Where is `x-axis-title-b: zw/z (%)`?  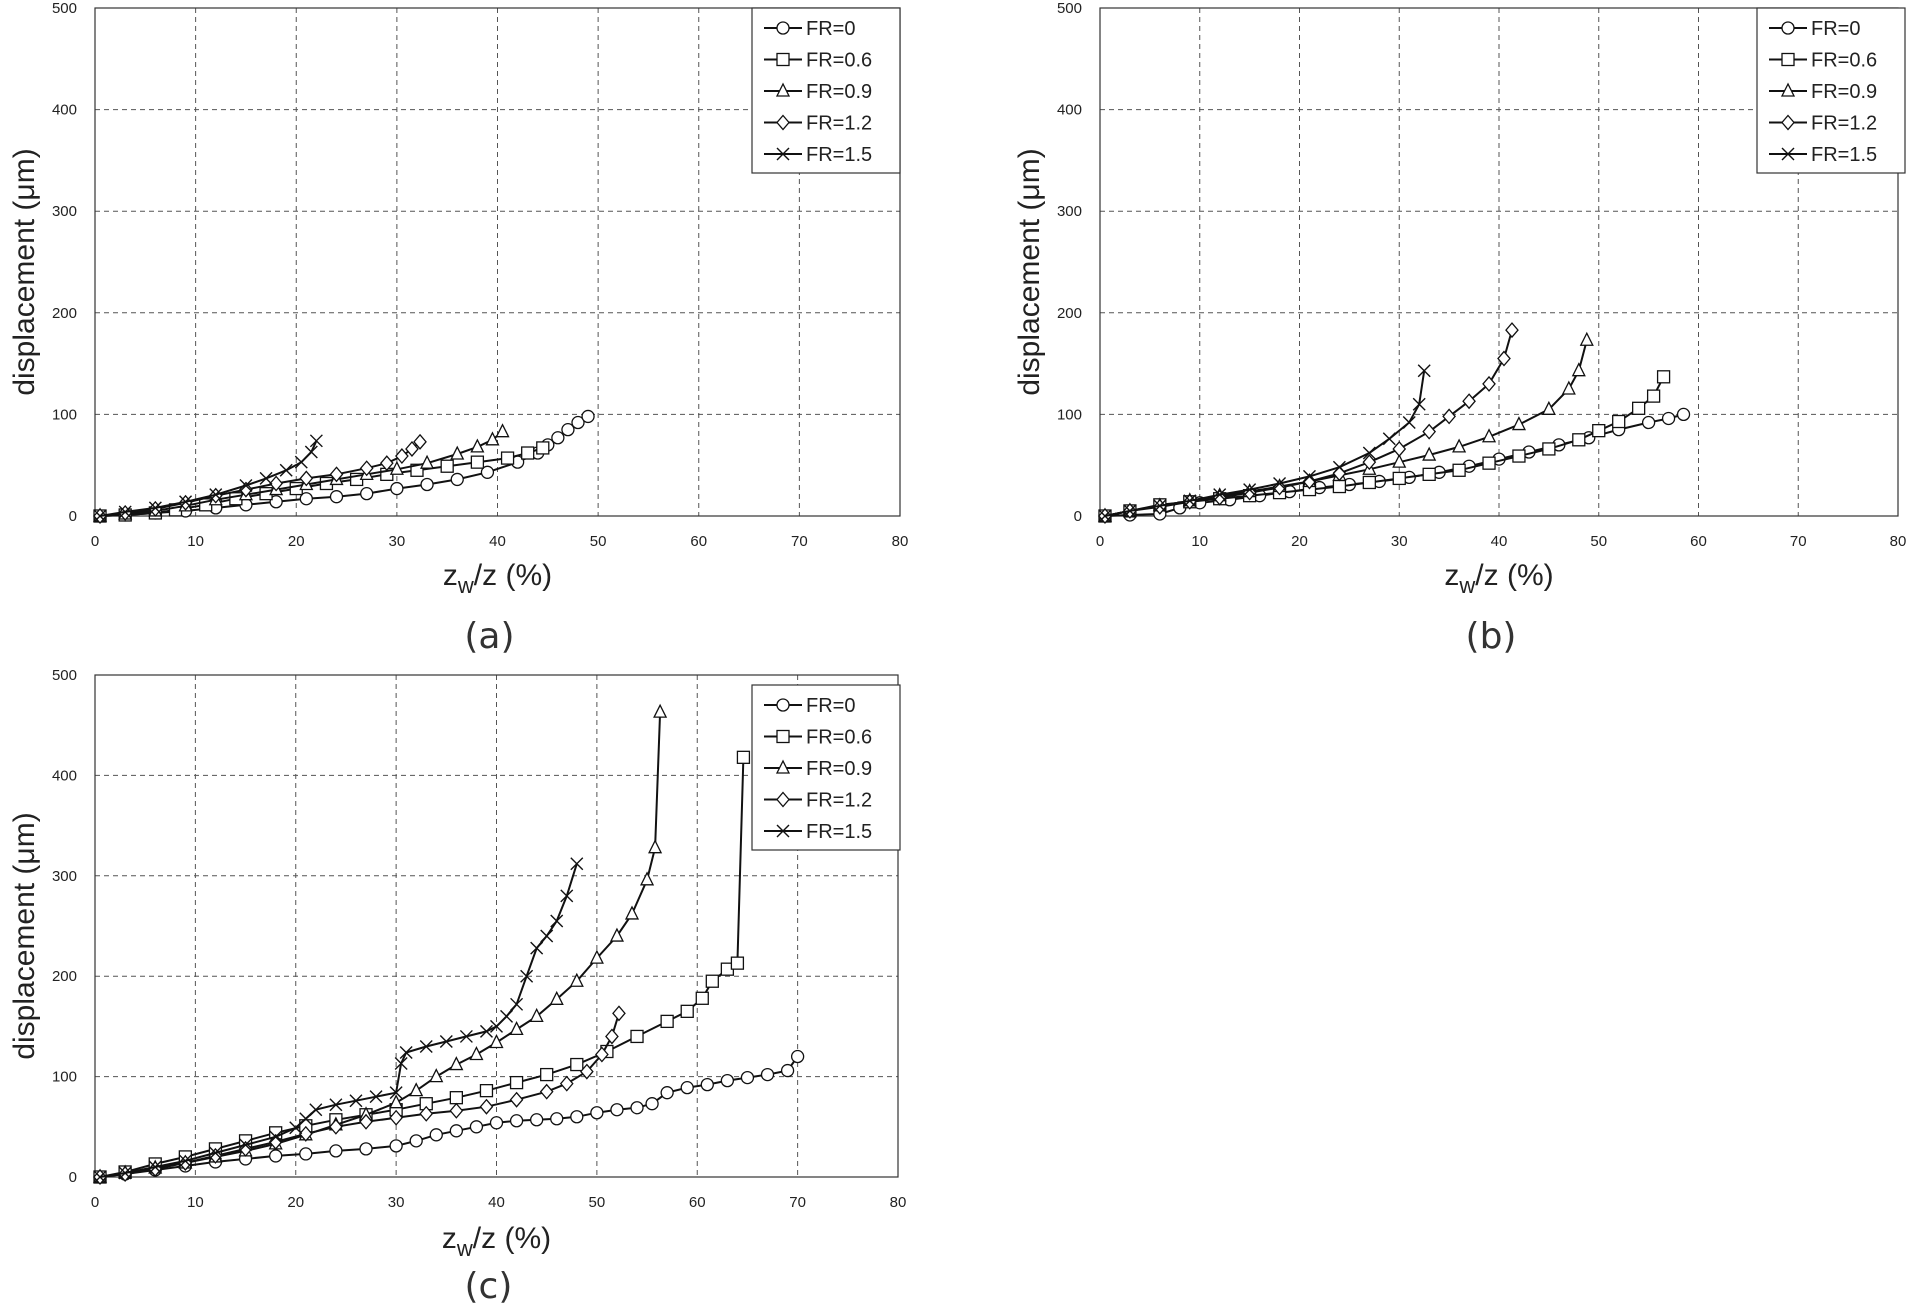
x-axis-title-b: zw/z (%) is located at coordinates (1498, 578).